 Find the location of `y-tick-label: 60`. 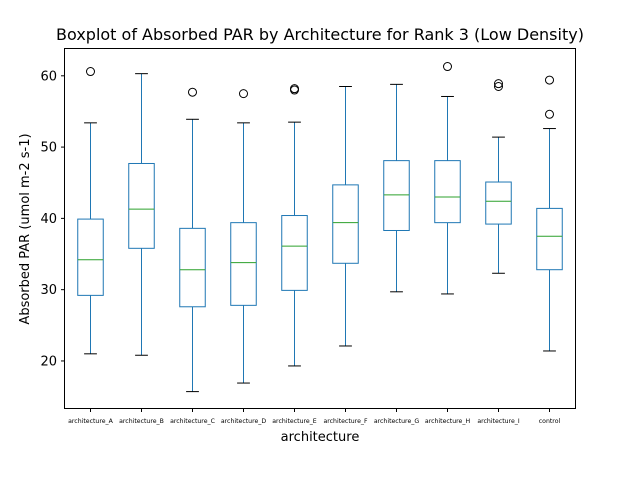

y-tick-label: 60 is located at coordinates (48, 76).